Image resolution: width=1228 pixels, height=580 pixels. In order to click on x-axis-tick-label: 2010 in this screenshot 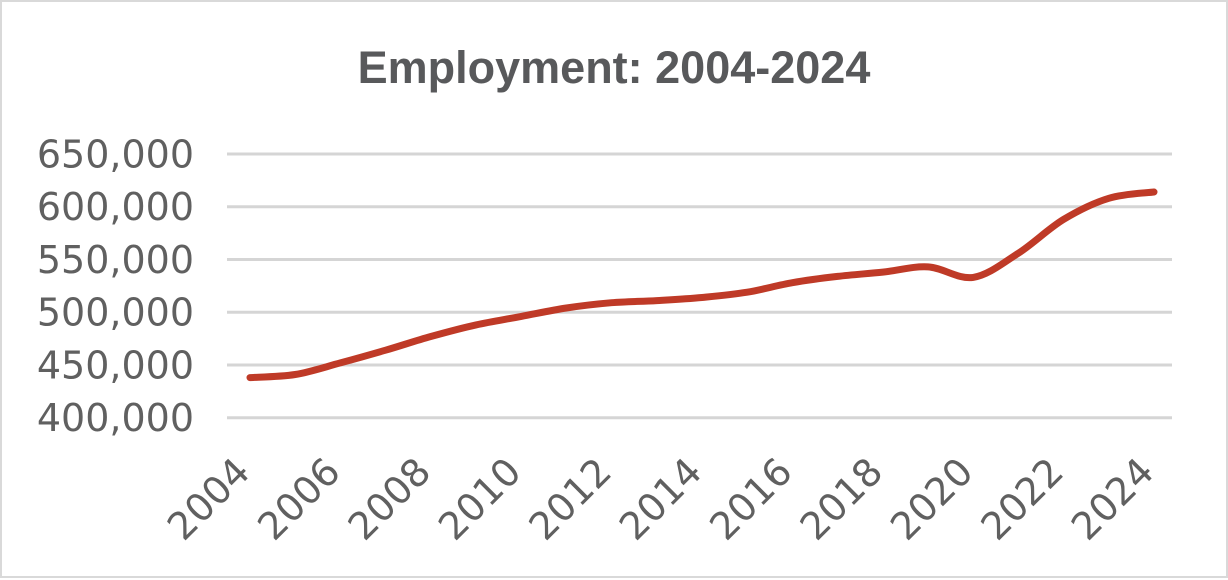, I will do `click(480, 499)`.